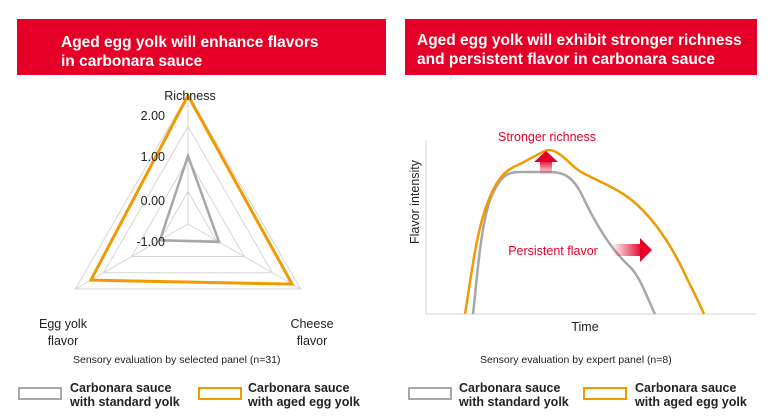 Image resolution: width=772 pixels, height=420 pixels. What do you see at coordinates (566, 59) in the screenshot?
I see `right-title-line-2: and persistent flavor in carbonara sauce` at bounding box center [566, 59].